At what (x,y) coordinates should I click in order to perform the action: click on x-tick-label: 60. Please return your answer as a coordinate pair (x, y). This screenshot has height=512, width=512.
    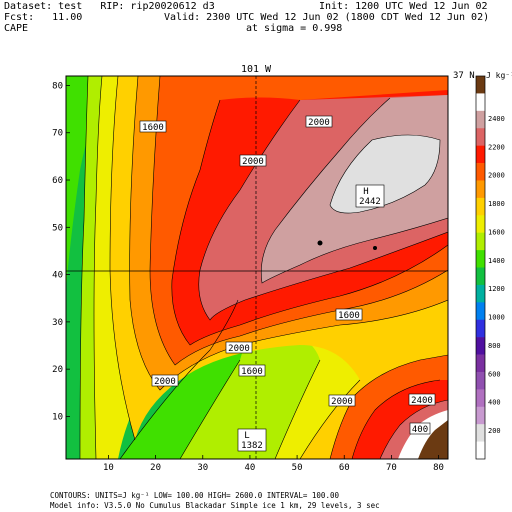
    Looking at the image, I should click on (344, 468).